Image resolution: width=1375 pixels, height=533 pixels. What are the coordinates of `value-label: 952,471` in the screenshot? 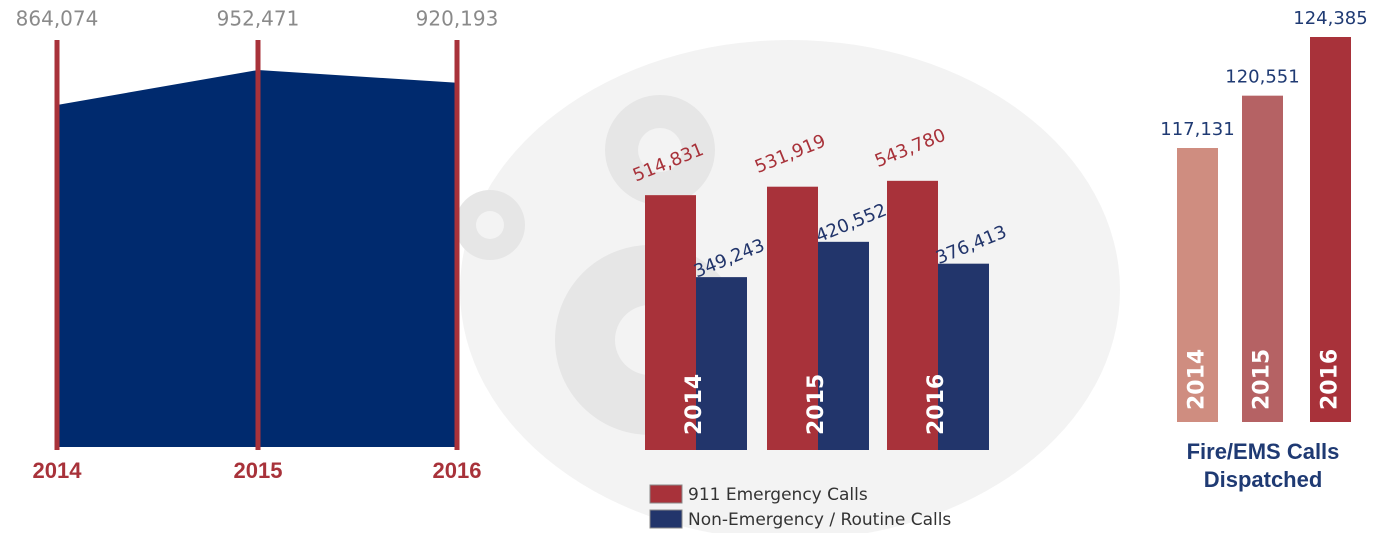 It's located at (258, 19).